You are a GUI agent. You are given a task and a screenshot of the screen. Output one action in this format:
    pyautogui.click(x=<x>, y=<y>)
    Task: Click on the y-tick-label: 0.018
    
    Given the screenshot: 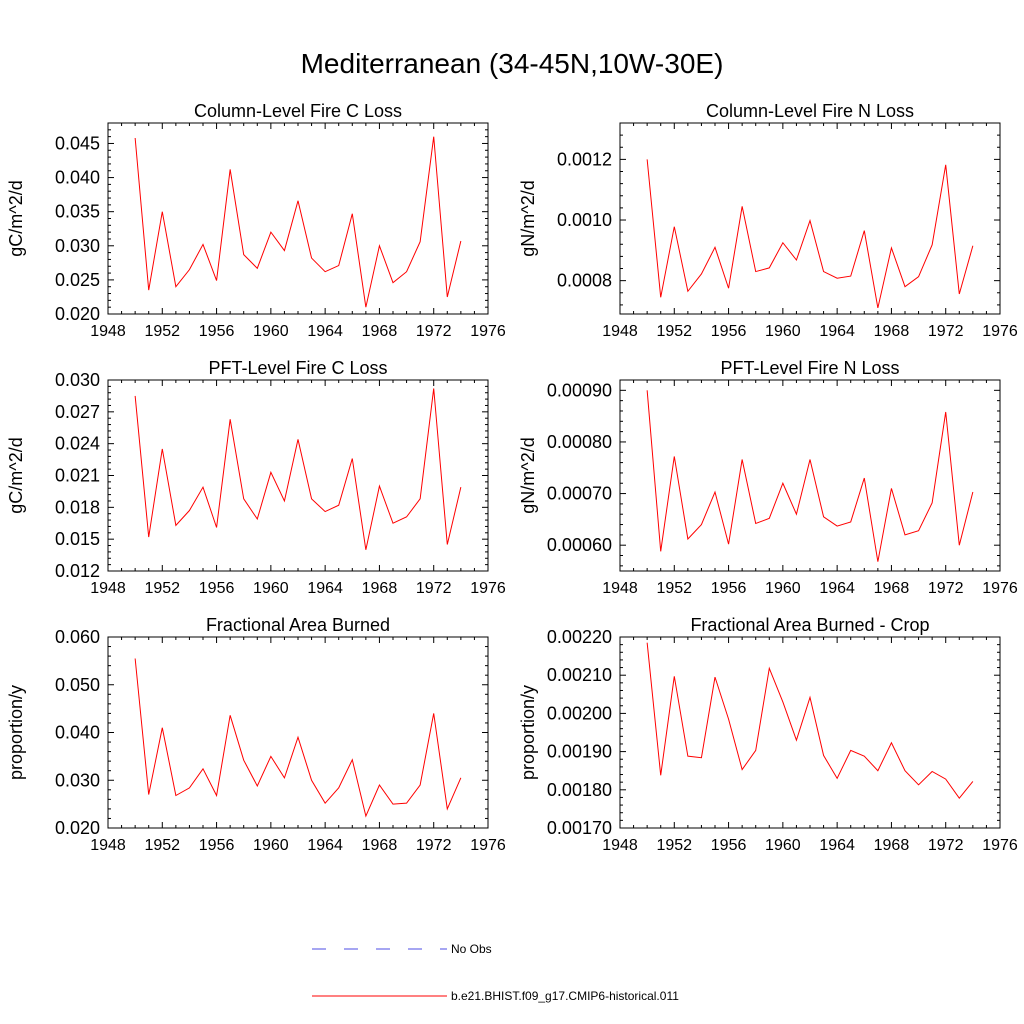 What is the action you would take?
    pyautogui.click(x=77, y=507)
    